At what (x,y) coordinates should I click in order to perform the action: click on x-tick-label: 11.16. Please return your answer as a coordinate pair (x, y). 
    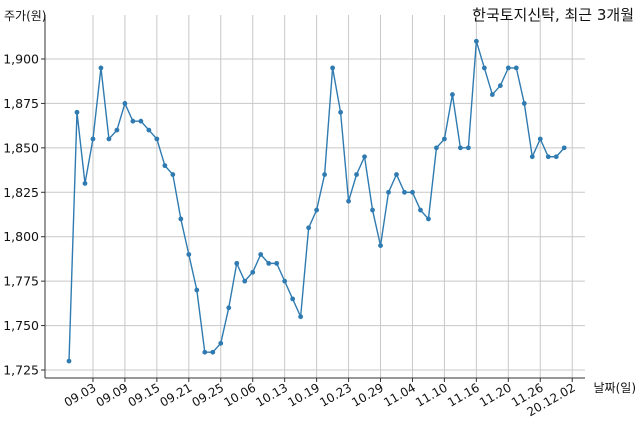
    Looking at the image, I should click on (463, 394).